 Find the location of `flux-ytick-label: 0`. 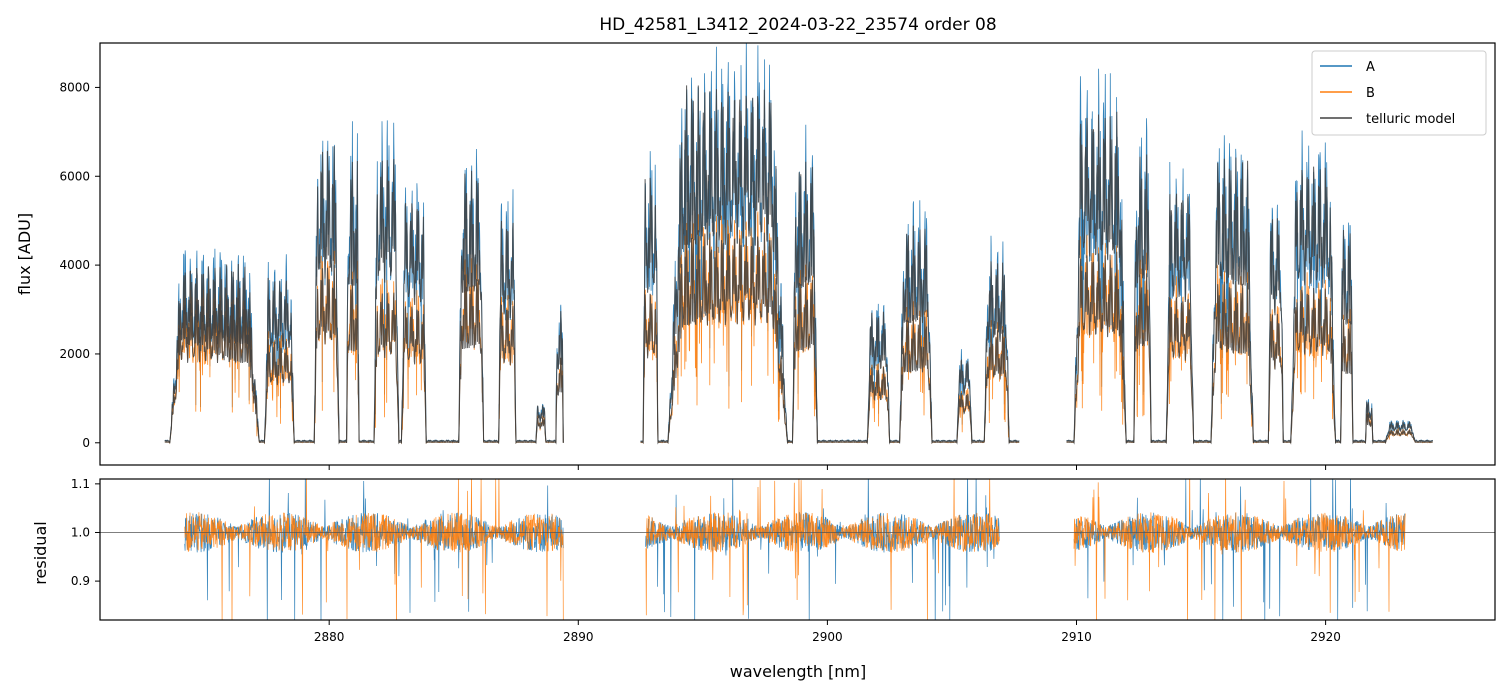

flux-ytick-label: 0 is located at coordinates (86, 443).